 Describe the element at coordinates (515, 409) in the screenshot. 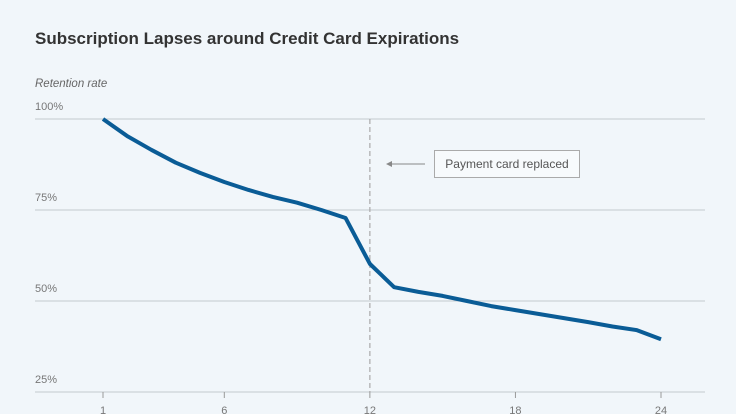

I see `x-tick-label: 18` at that location.